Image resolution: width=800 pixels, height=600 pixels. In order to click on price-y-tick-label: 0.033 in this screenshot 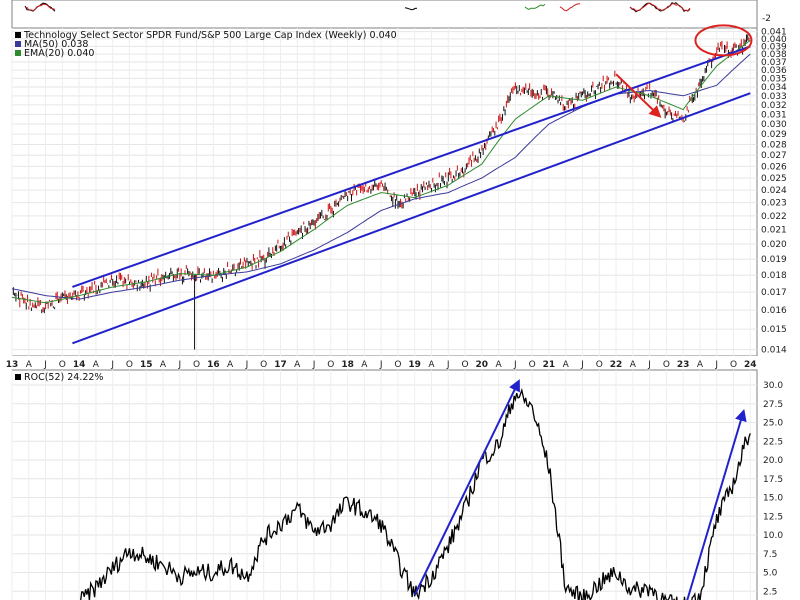, I will do `click(774, 97)`.